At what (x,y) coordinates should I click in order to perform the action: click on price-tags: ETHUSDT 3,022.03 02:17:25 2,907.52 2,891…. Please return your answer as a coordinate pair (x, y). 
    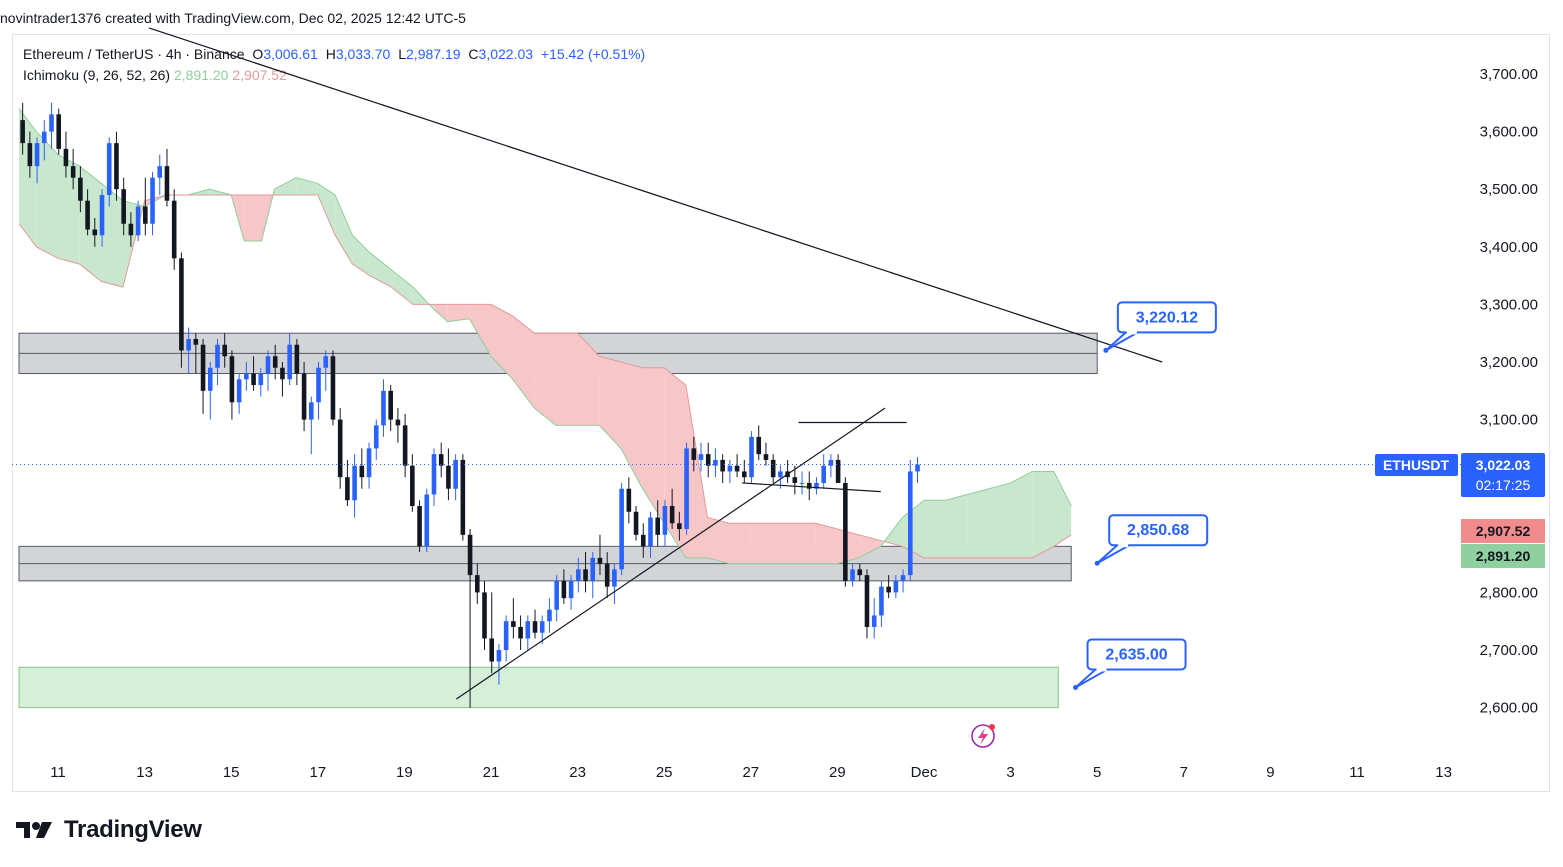
    Looking at the image, I should click on (1460, 510).